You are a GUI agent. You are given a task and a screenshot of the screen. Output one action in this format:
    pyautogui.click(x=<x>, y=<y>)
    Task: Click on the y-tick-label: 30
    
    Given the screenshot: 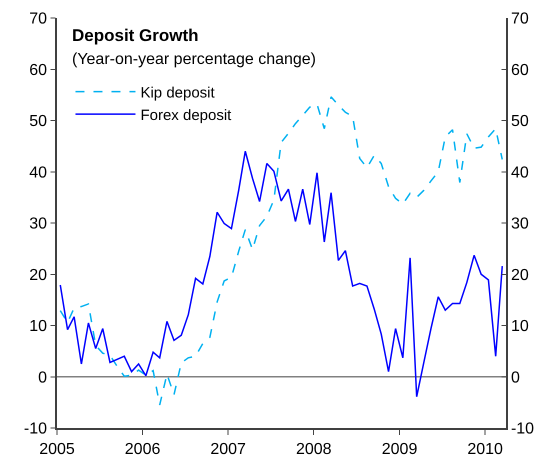 What is the action you would take?
    pyautogui.click(x=519, y=224)
    